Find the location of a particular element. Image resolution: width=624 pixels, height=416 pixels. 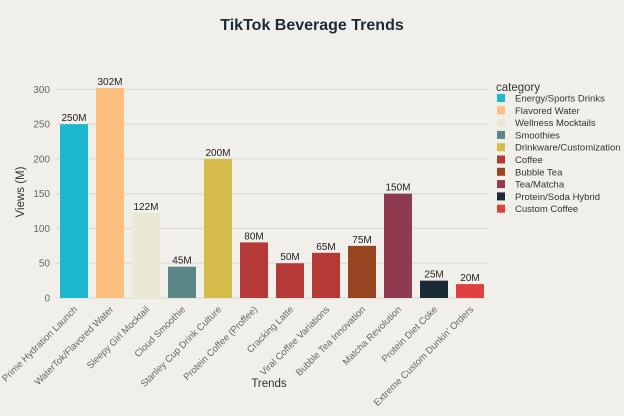

y-tick-label: 150 is located at coordinates (41, 194).